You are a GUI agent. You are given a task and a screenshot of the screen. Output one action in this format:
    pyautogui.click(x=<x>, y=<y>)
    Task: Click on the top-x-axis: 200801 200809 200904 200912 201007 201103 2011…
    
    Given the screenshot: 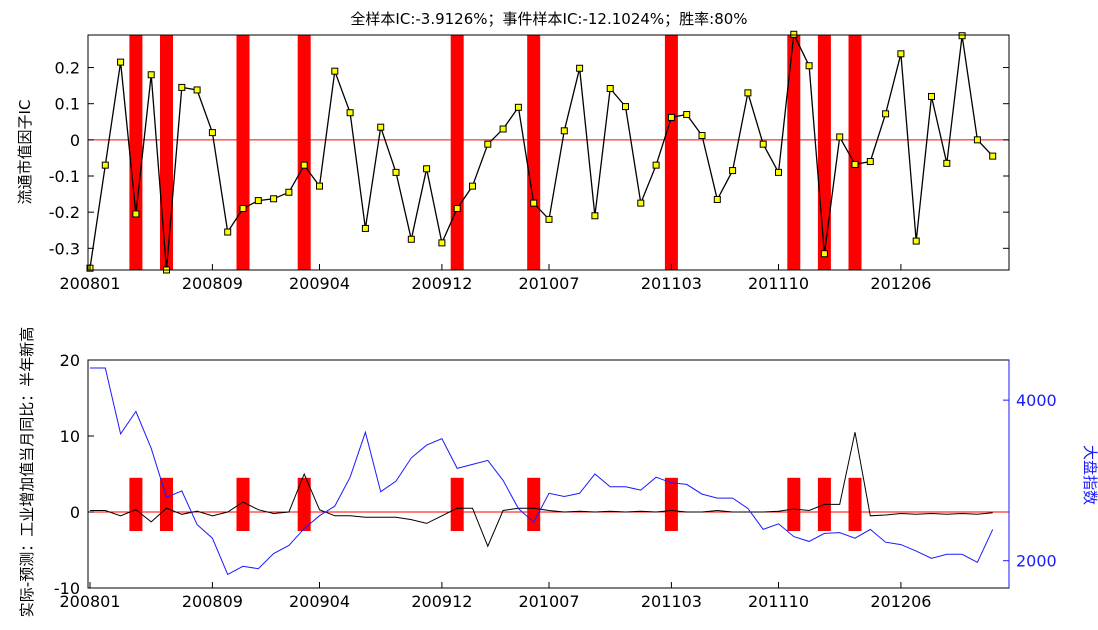 What is the action you would take?
    pyautogui.click(x=495, y=278)
    